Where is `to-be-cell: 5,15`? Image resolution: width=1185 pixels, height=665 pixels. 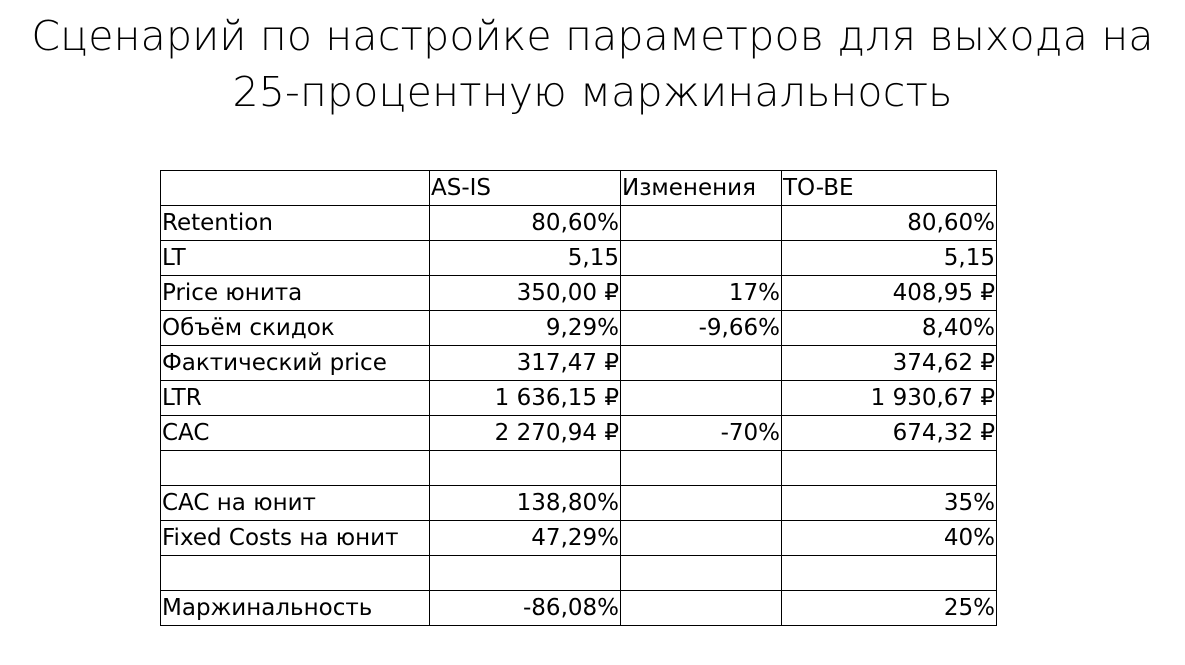 to-be-cell: 5,15 is located at coordinates (889, 258).